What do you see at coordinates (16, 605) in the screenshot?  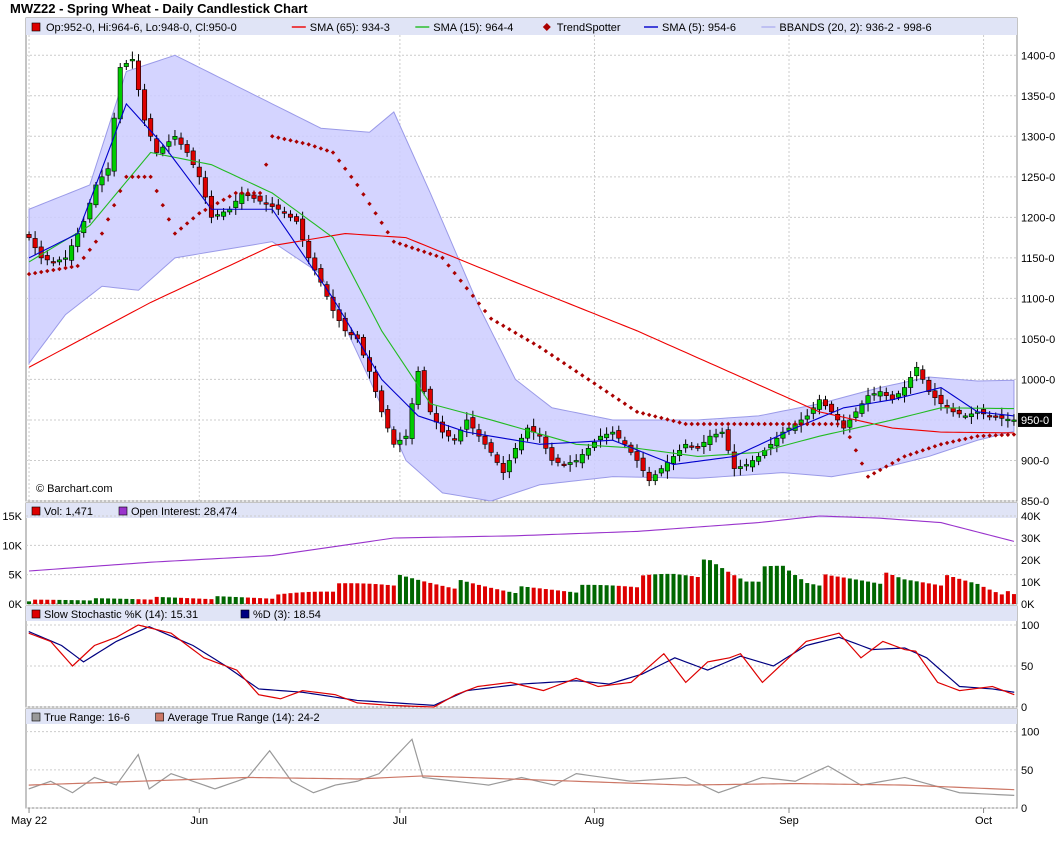 I see `volume-left-tick: 0K` at bounding box center [16, 605].